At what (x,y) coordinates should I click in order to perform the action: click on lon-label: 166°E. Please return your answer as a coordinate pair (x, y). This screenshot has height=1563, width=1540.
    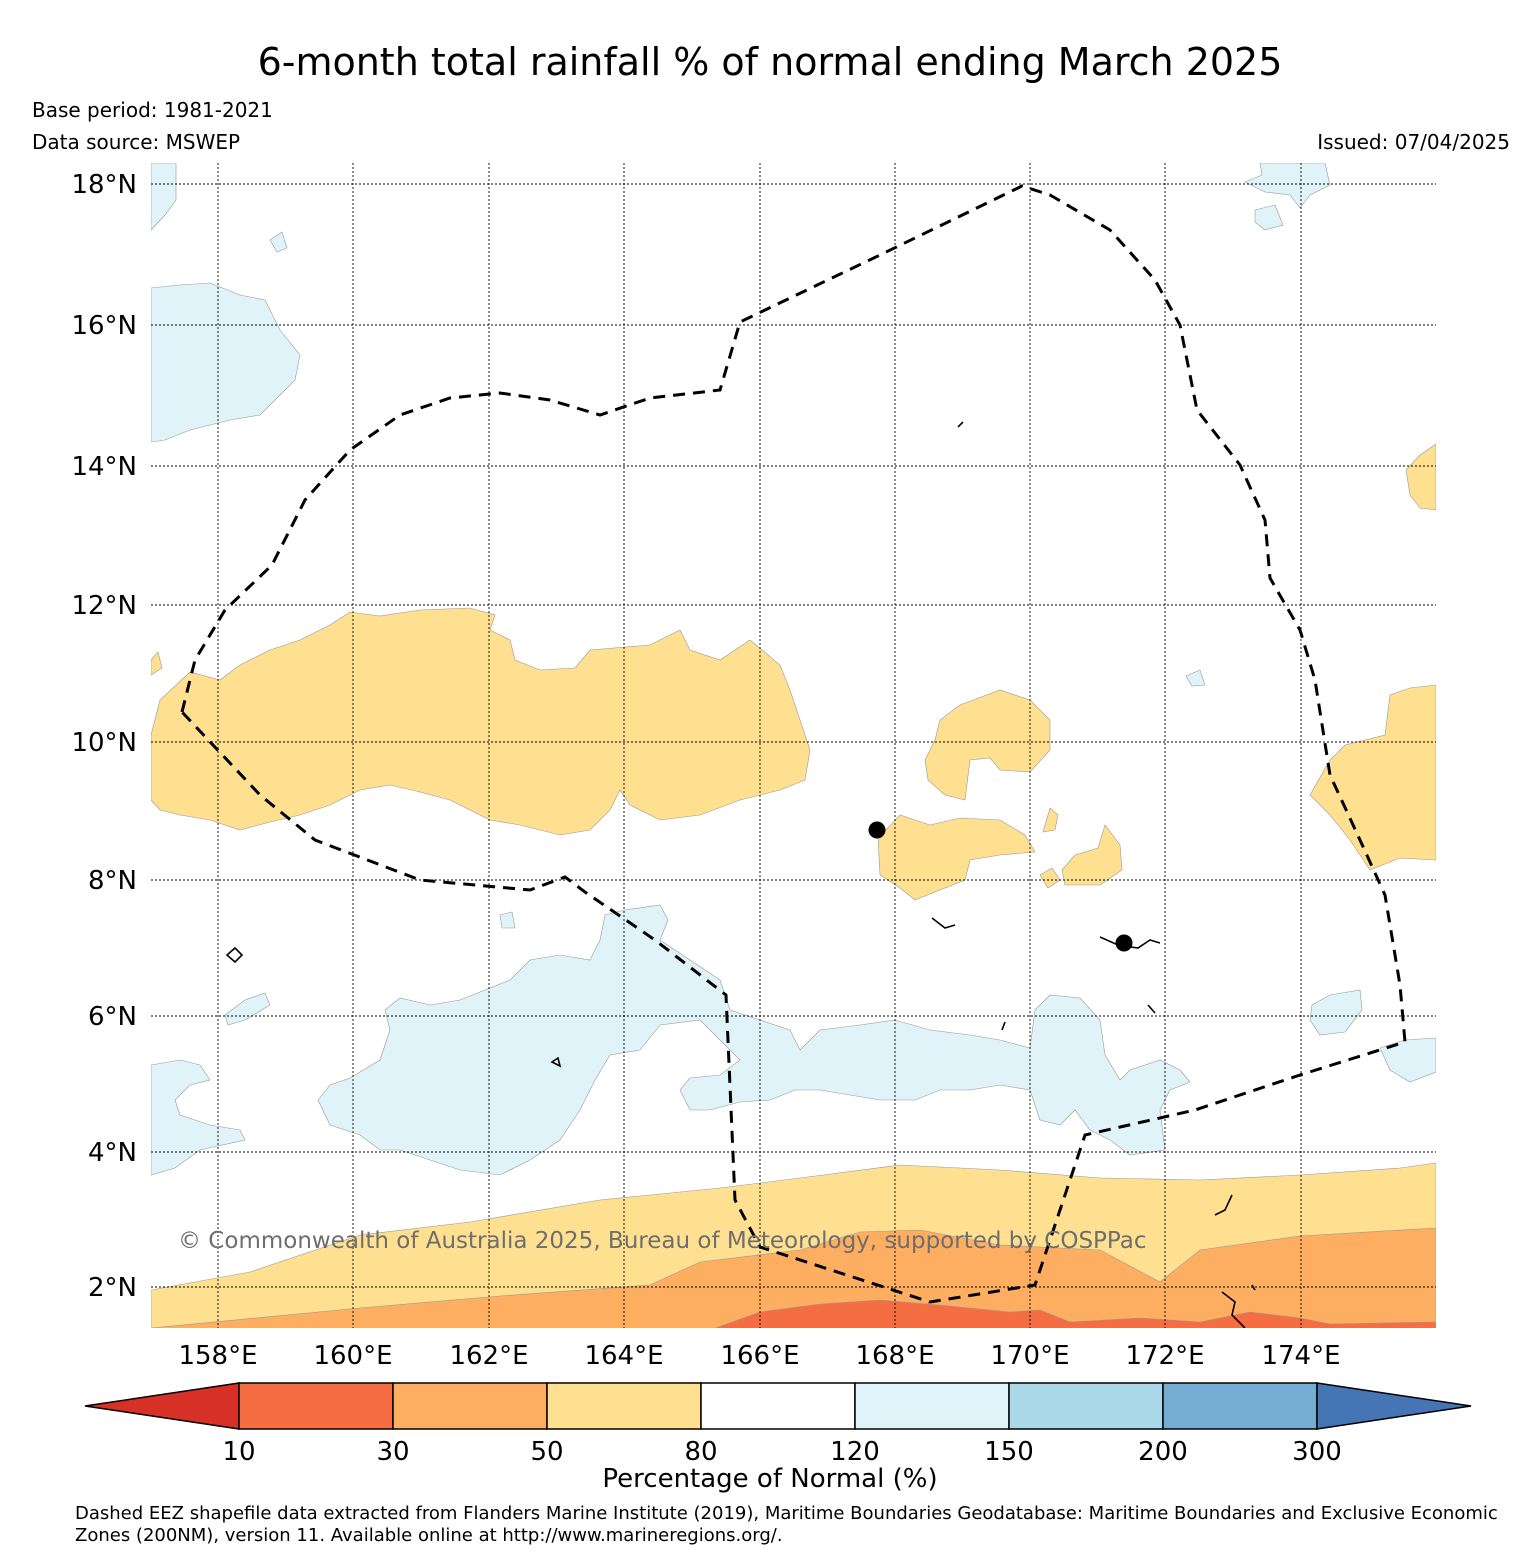
    Looking at the image, I should click on (759, 1356).